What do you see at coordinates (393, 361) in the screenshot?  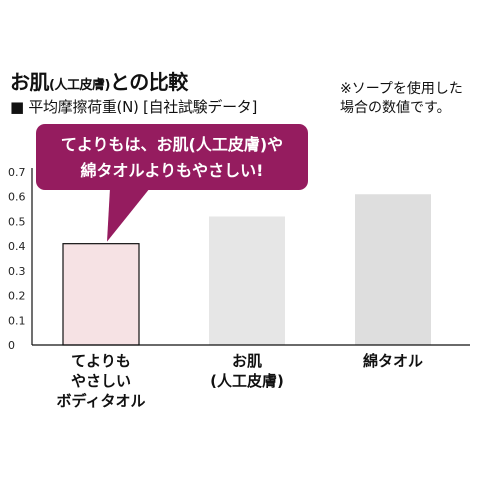 I see `category-label: 綿タオル` at bounding box center [393, 361].